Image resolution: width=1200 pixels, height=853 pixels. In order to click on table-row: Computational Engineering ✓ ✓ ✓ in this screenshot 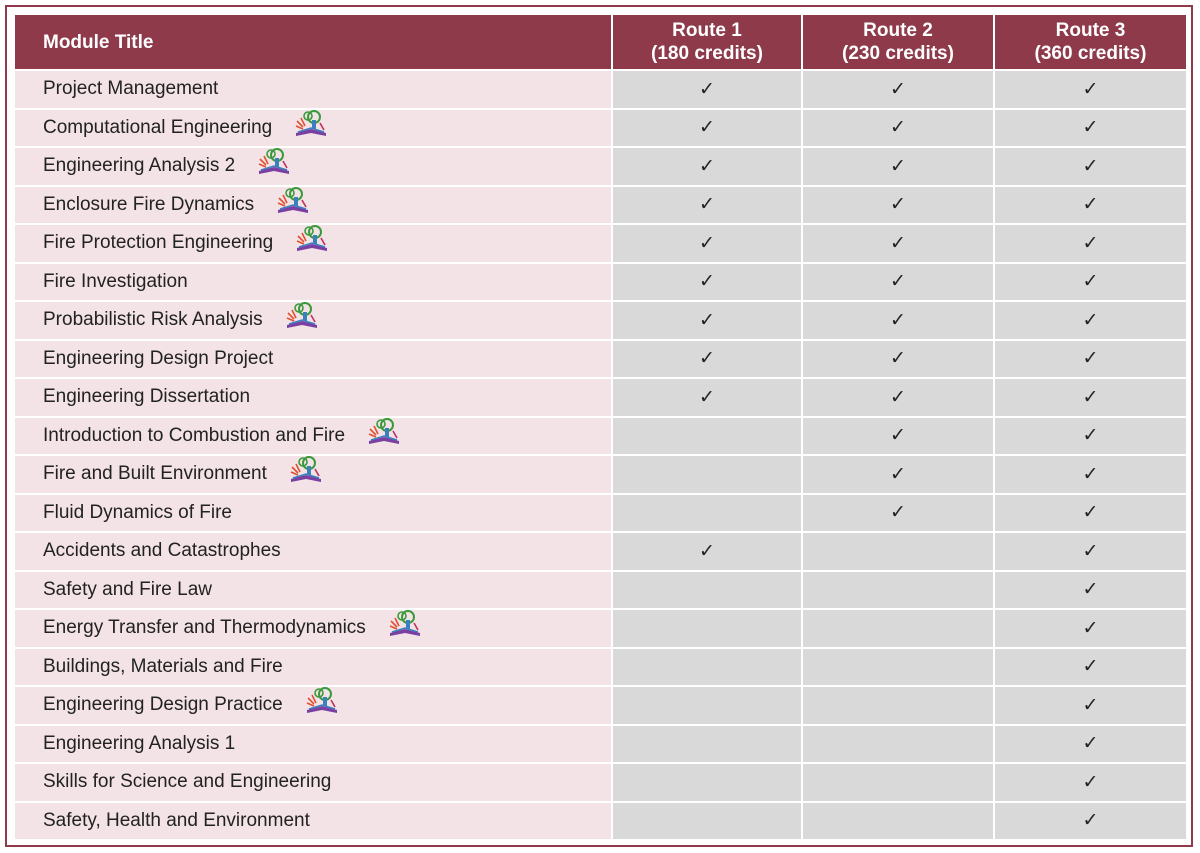, I will do `click(600, 126)`.